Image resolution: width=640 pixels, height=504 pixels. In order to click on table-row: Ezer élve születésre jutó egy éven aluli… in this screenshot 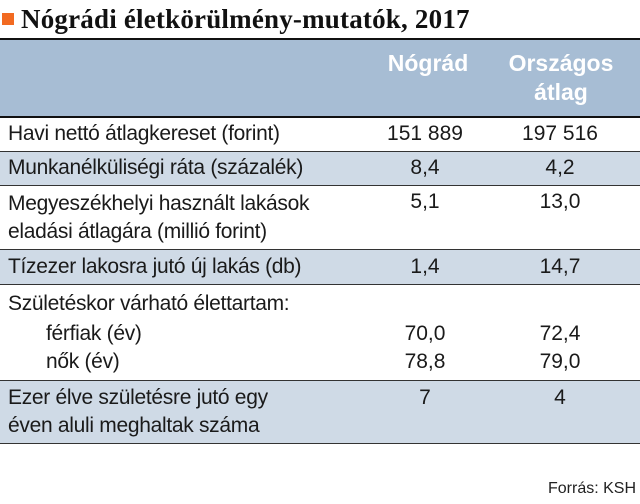, I will do `click(320, 412)`.